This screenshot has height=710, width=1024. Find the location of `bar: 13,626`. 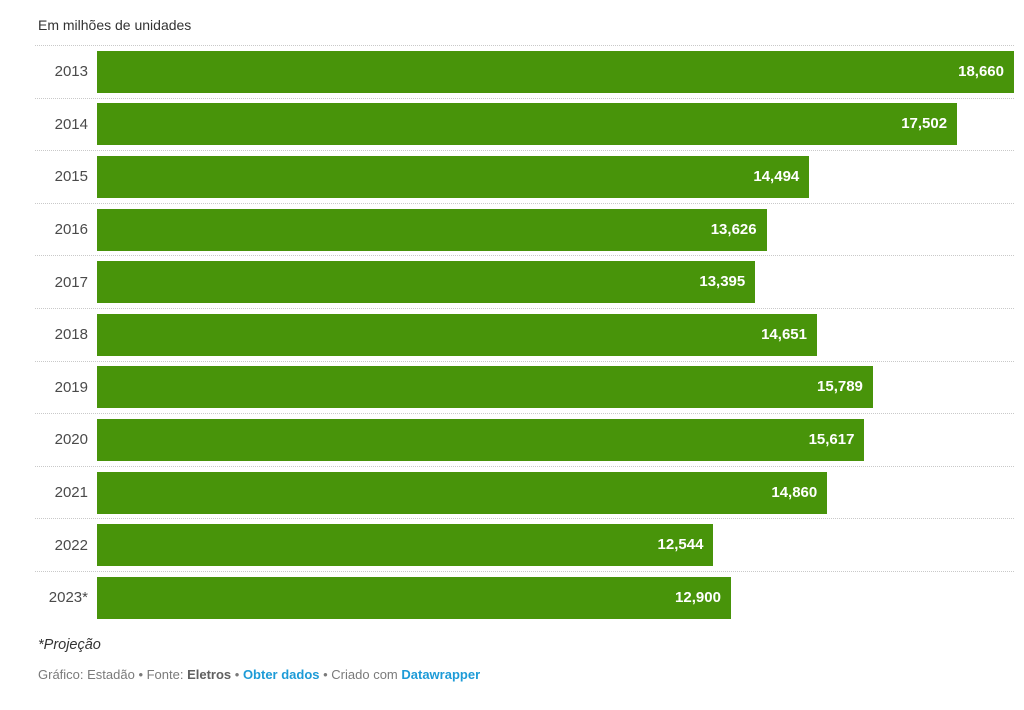

bar: 13,626 is located at coordinates (432, 229).